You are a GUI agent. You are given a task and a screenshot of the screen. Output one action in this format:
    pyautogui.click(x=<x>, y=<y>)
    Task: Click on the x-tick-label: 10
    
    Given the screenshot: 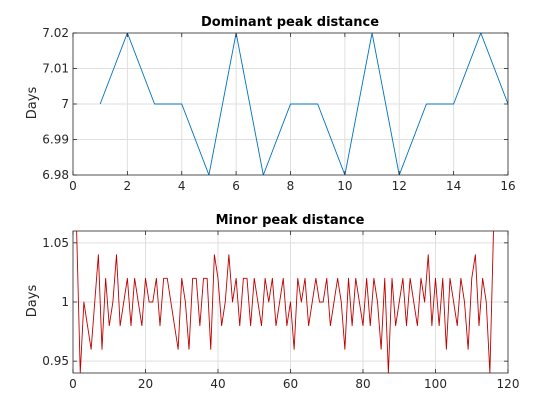 What is the action you would take?
    pyautogui.click(x=344, y=186)
    